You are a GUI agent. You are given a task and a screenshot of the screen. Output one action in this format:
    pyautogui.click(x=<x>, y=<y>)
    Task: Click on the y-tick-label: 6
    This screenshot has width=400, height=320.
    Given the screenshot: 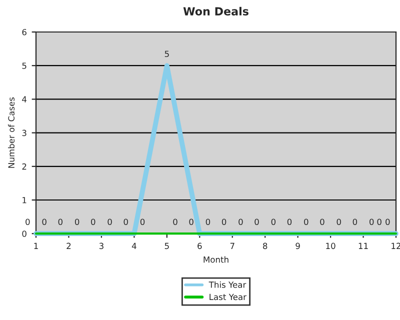 What is the action you would take?
    pyautogui.click(x=24, y=32)
    